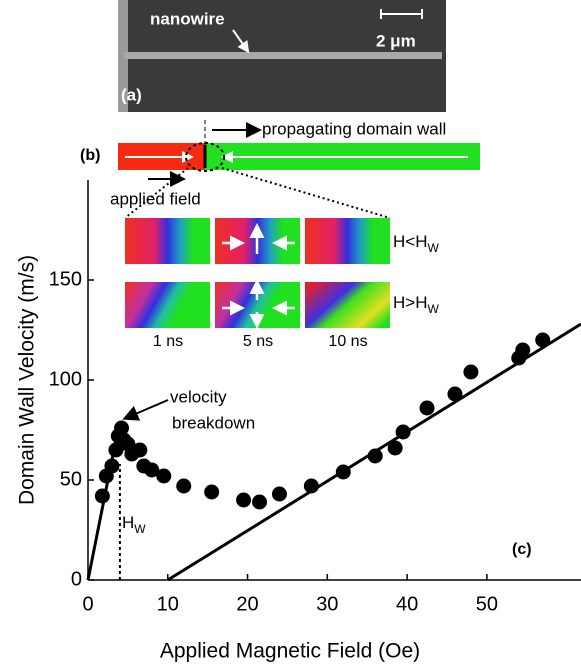 This screenshot has height=667, width=581. Describe the element at coordinates (407, 604) in the screenshot. I see `x-tick-label: 40` at that location.